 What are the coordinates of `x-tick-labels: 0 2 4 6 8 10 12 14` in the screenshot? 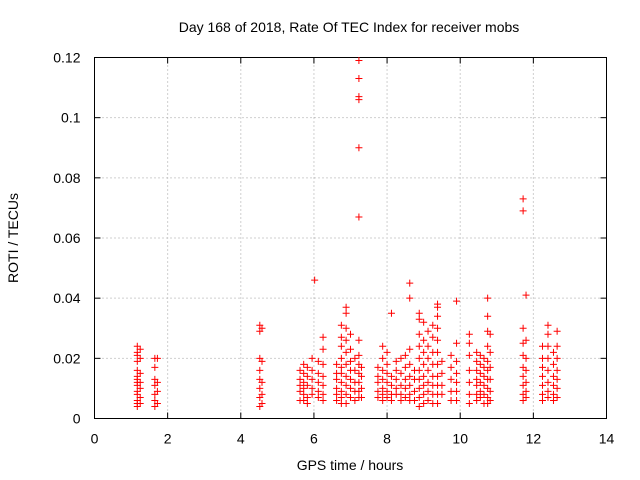 It's located at (353, 439).